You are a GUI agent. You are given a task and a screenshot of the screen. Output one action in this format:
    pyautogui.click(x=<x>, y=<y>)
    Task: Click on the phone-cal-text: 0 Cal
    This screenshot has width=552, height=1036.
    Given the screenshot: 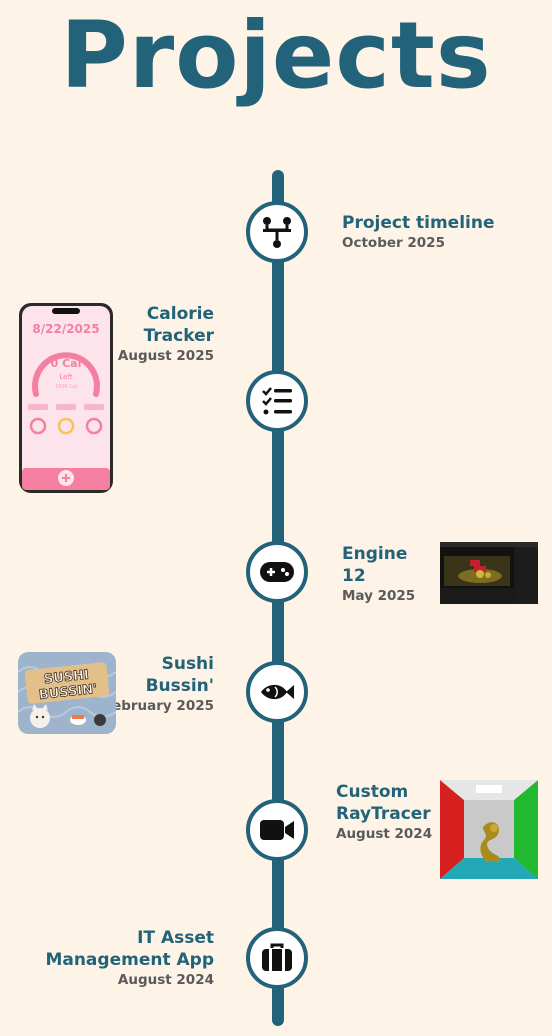 What is the action you would take?
    pyautogui.click(x=66, y=363)
    